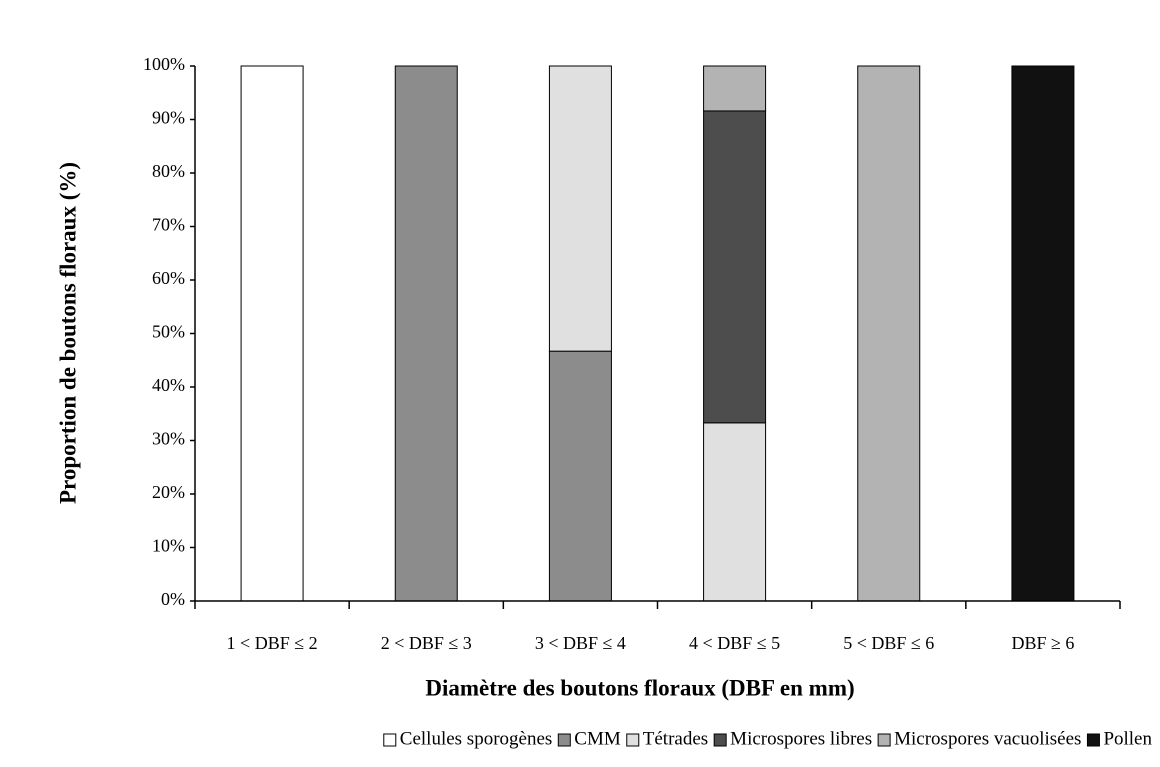  I want to click on x-tick-label: 4 < DBF ≤ 5, so click(734, 643).